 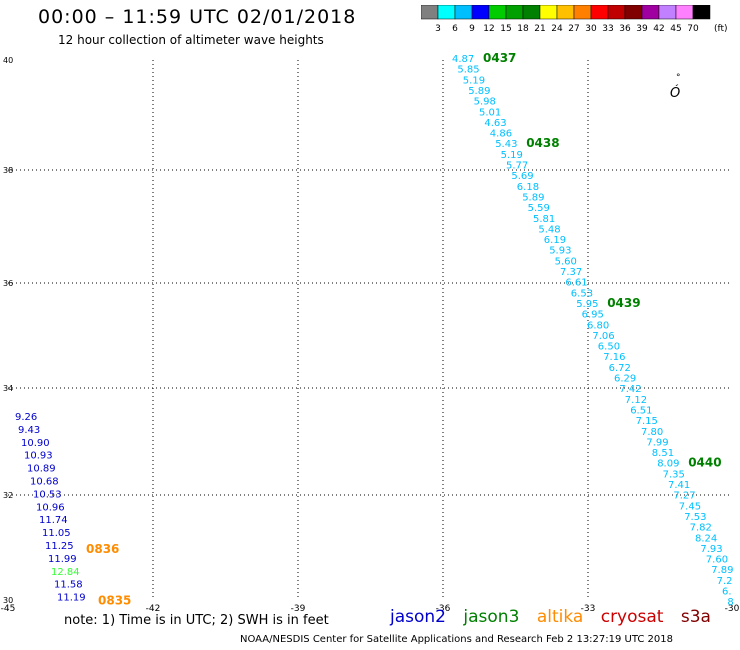 What do you see at coordinates (636, 400) in the screenshot?
I see `swh-value-label: 7.12` at bounding box center [636, 400].